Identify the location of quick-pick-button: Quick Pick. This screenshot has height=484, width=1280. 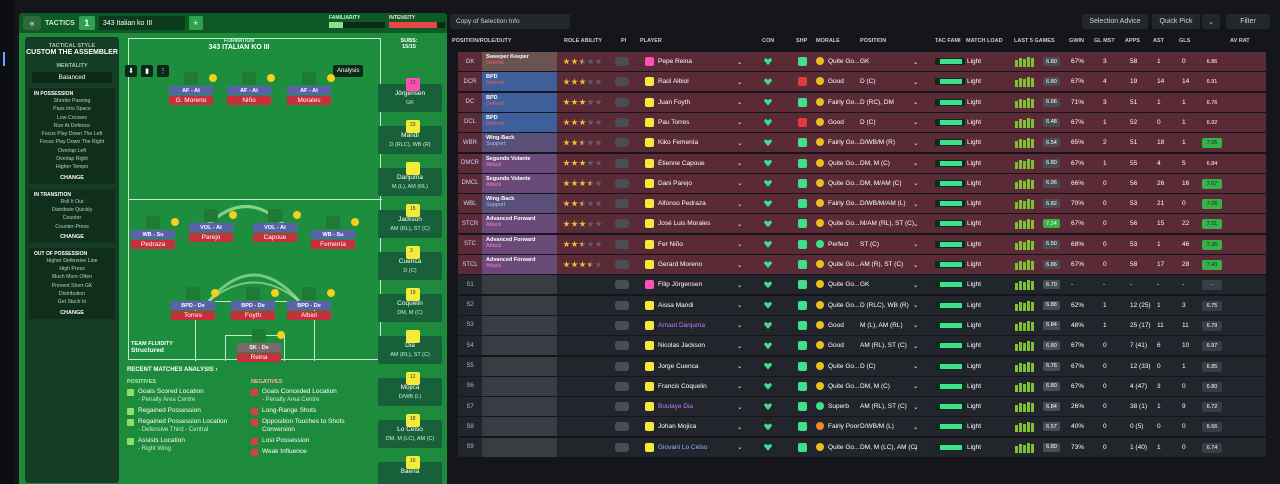
(1176, 21).